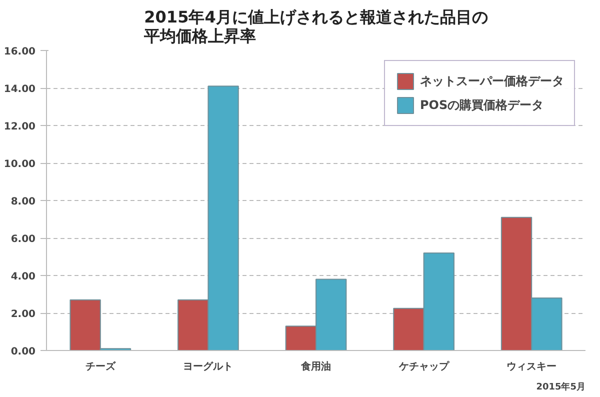  Describe the element at coordinates (20, 52) in the screenshot. I see `y-tick-label: 16.00` at that location.